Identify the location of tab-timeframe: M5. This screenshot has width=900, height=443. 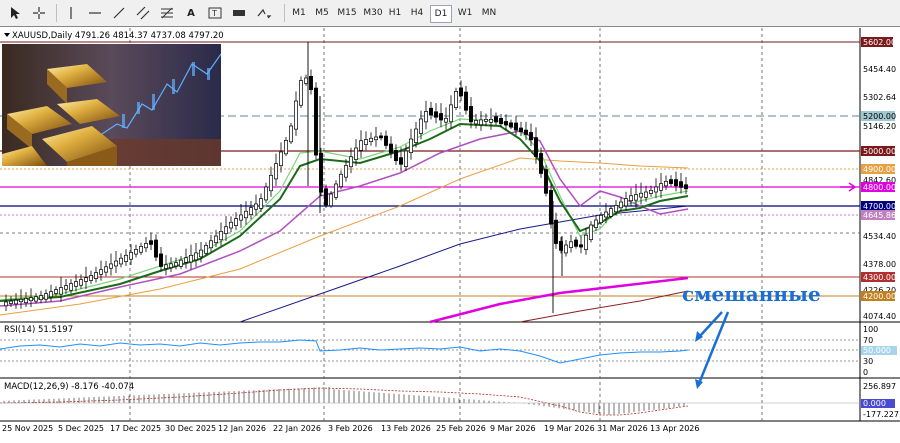
(322, 13).